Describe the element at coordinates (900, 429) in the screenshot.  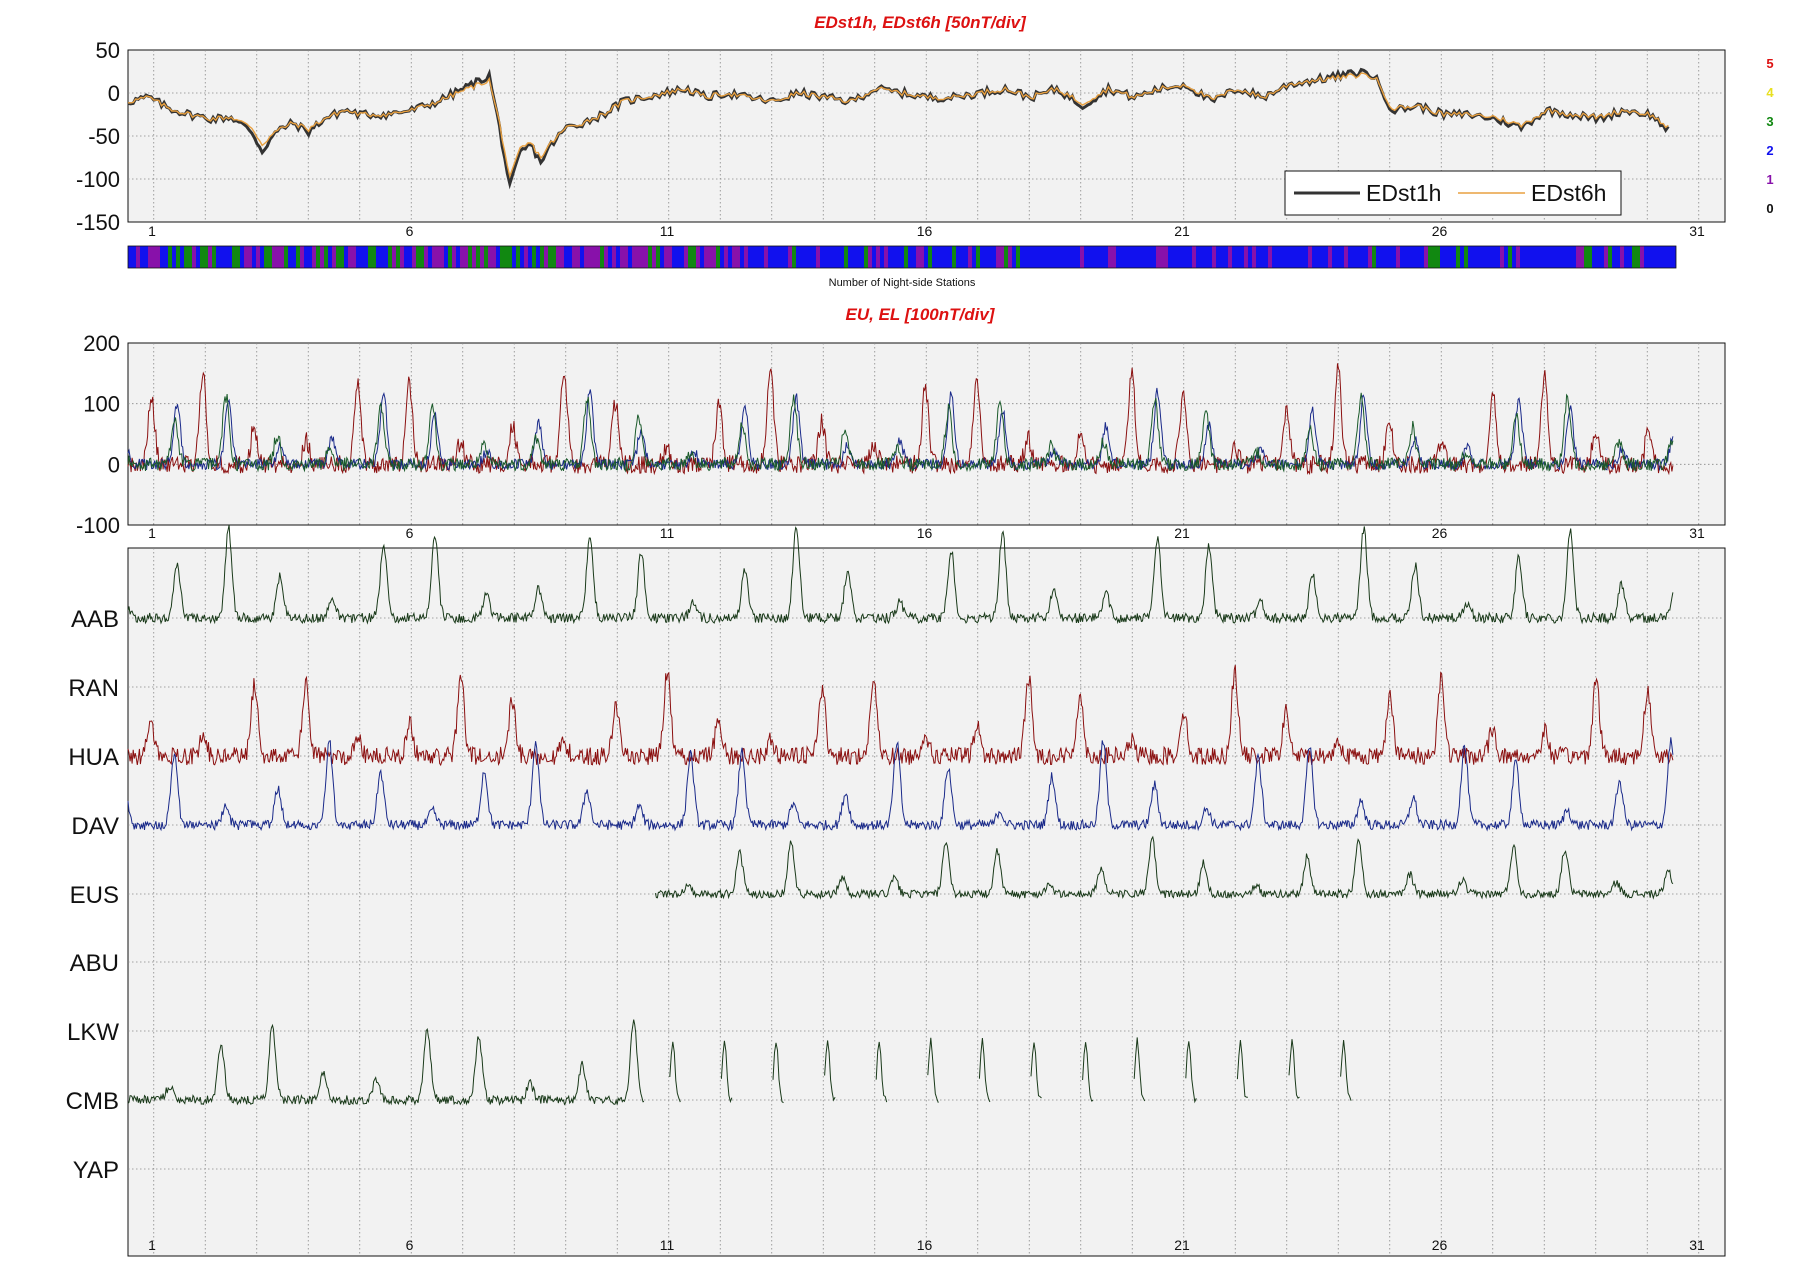
I see `eu-el-series-line` at that location.